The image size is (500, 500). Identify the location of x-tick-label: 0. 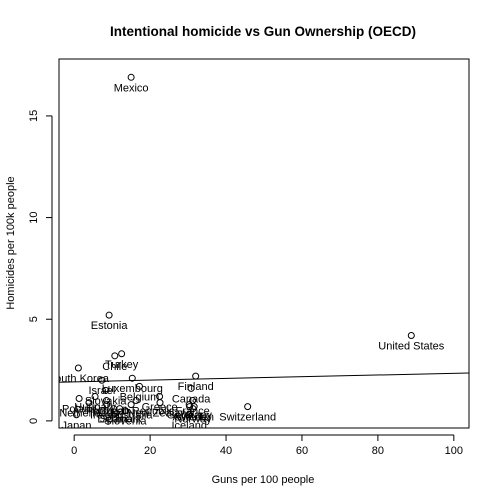
(74, 451).